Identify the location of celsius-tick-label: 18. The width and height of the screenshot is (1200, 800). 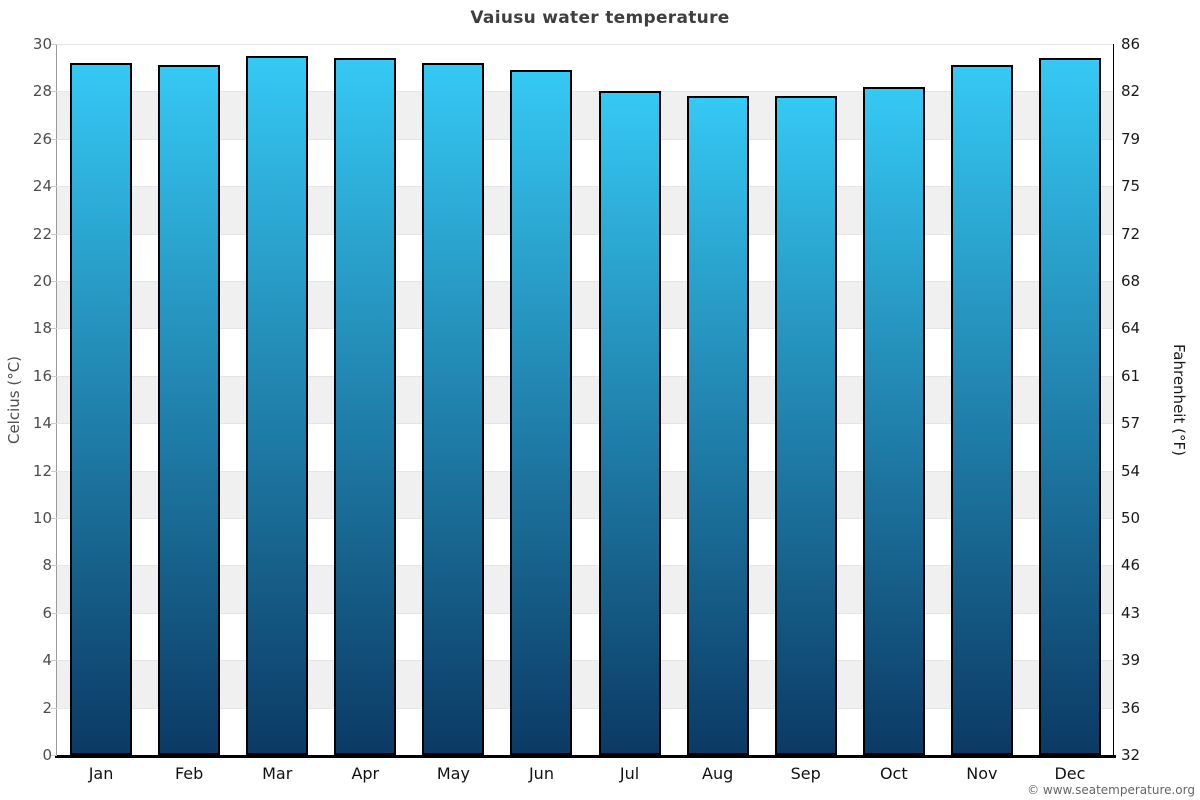
(42, 328).